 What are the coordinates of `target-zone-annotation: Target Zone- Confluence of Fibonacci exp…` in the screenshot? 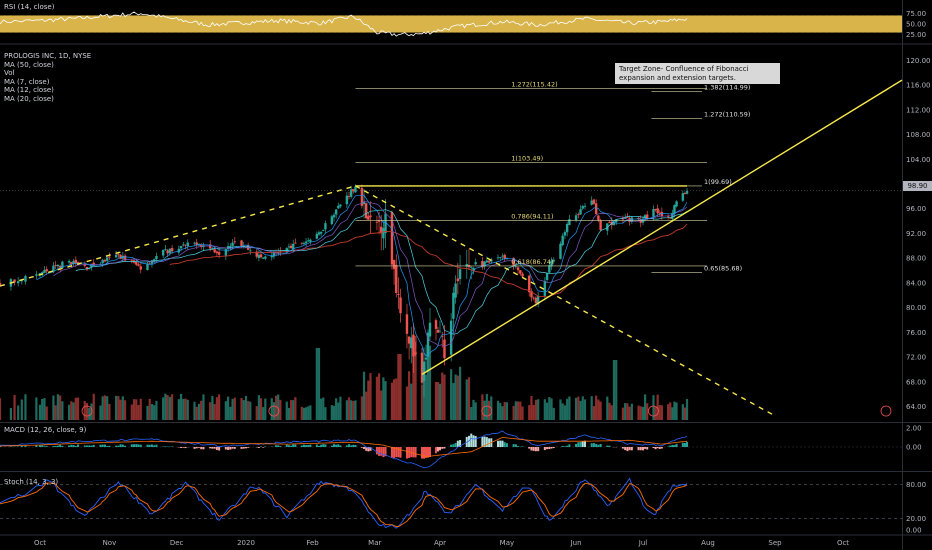 It's located at (697, 73).